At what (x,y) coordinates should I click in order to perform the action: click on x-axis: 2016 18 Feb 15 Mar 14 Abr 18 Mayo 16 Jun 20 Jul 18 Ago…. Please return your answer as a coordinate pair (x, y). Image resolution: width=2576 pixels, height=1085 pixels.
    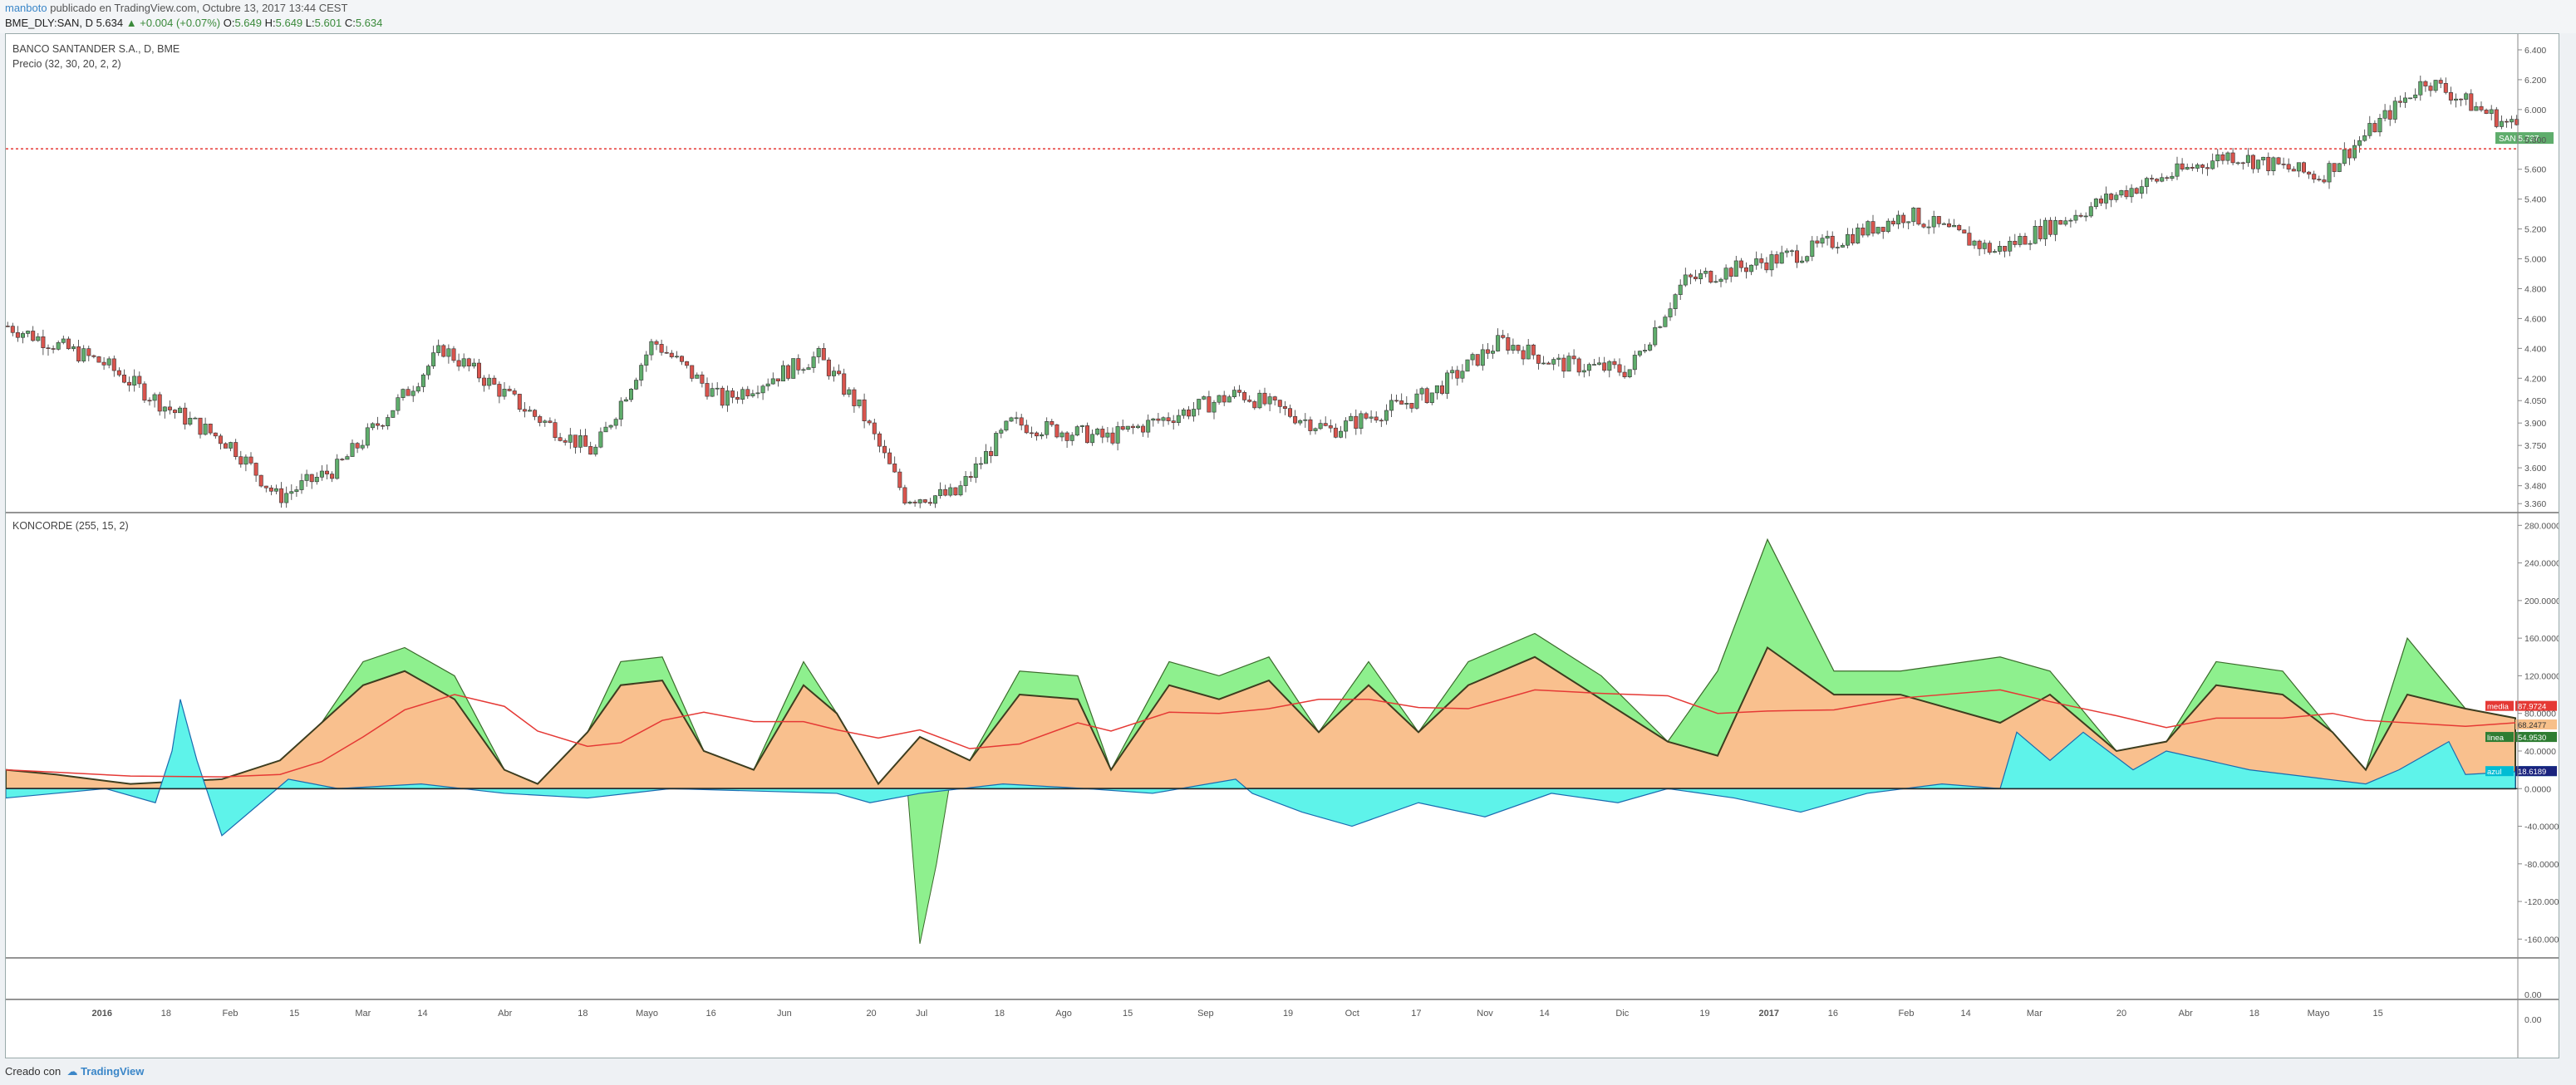
    Looking at the image, I should click on (1236, 1014).